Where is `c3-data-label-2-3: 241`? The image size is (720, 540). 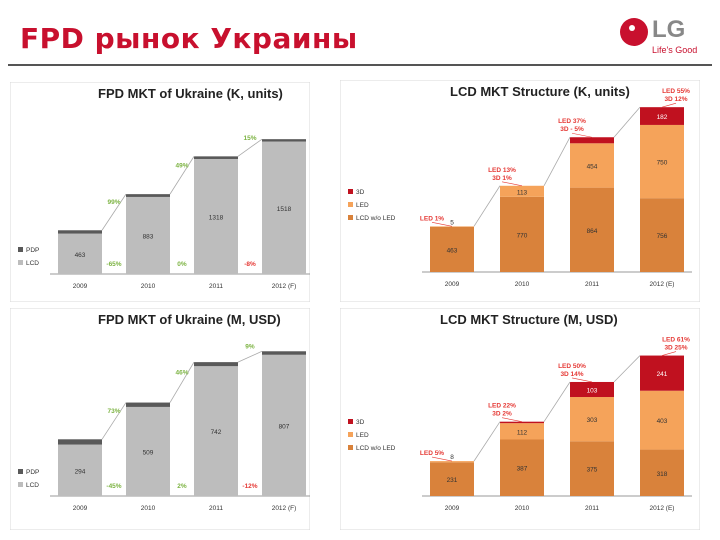 c3-data-label-2-3: 241 is located at coordinates (662, 374).